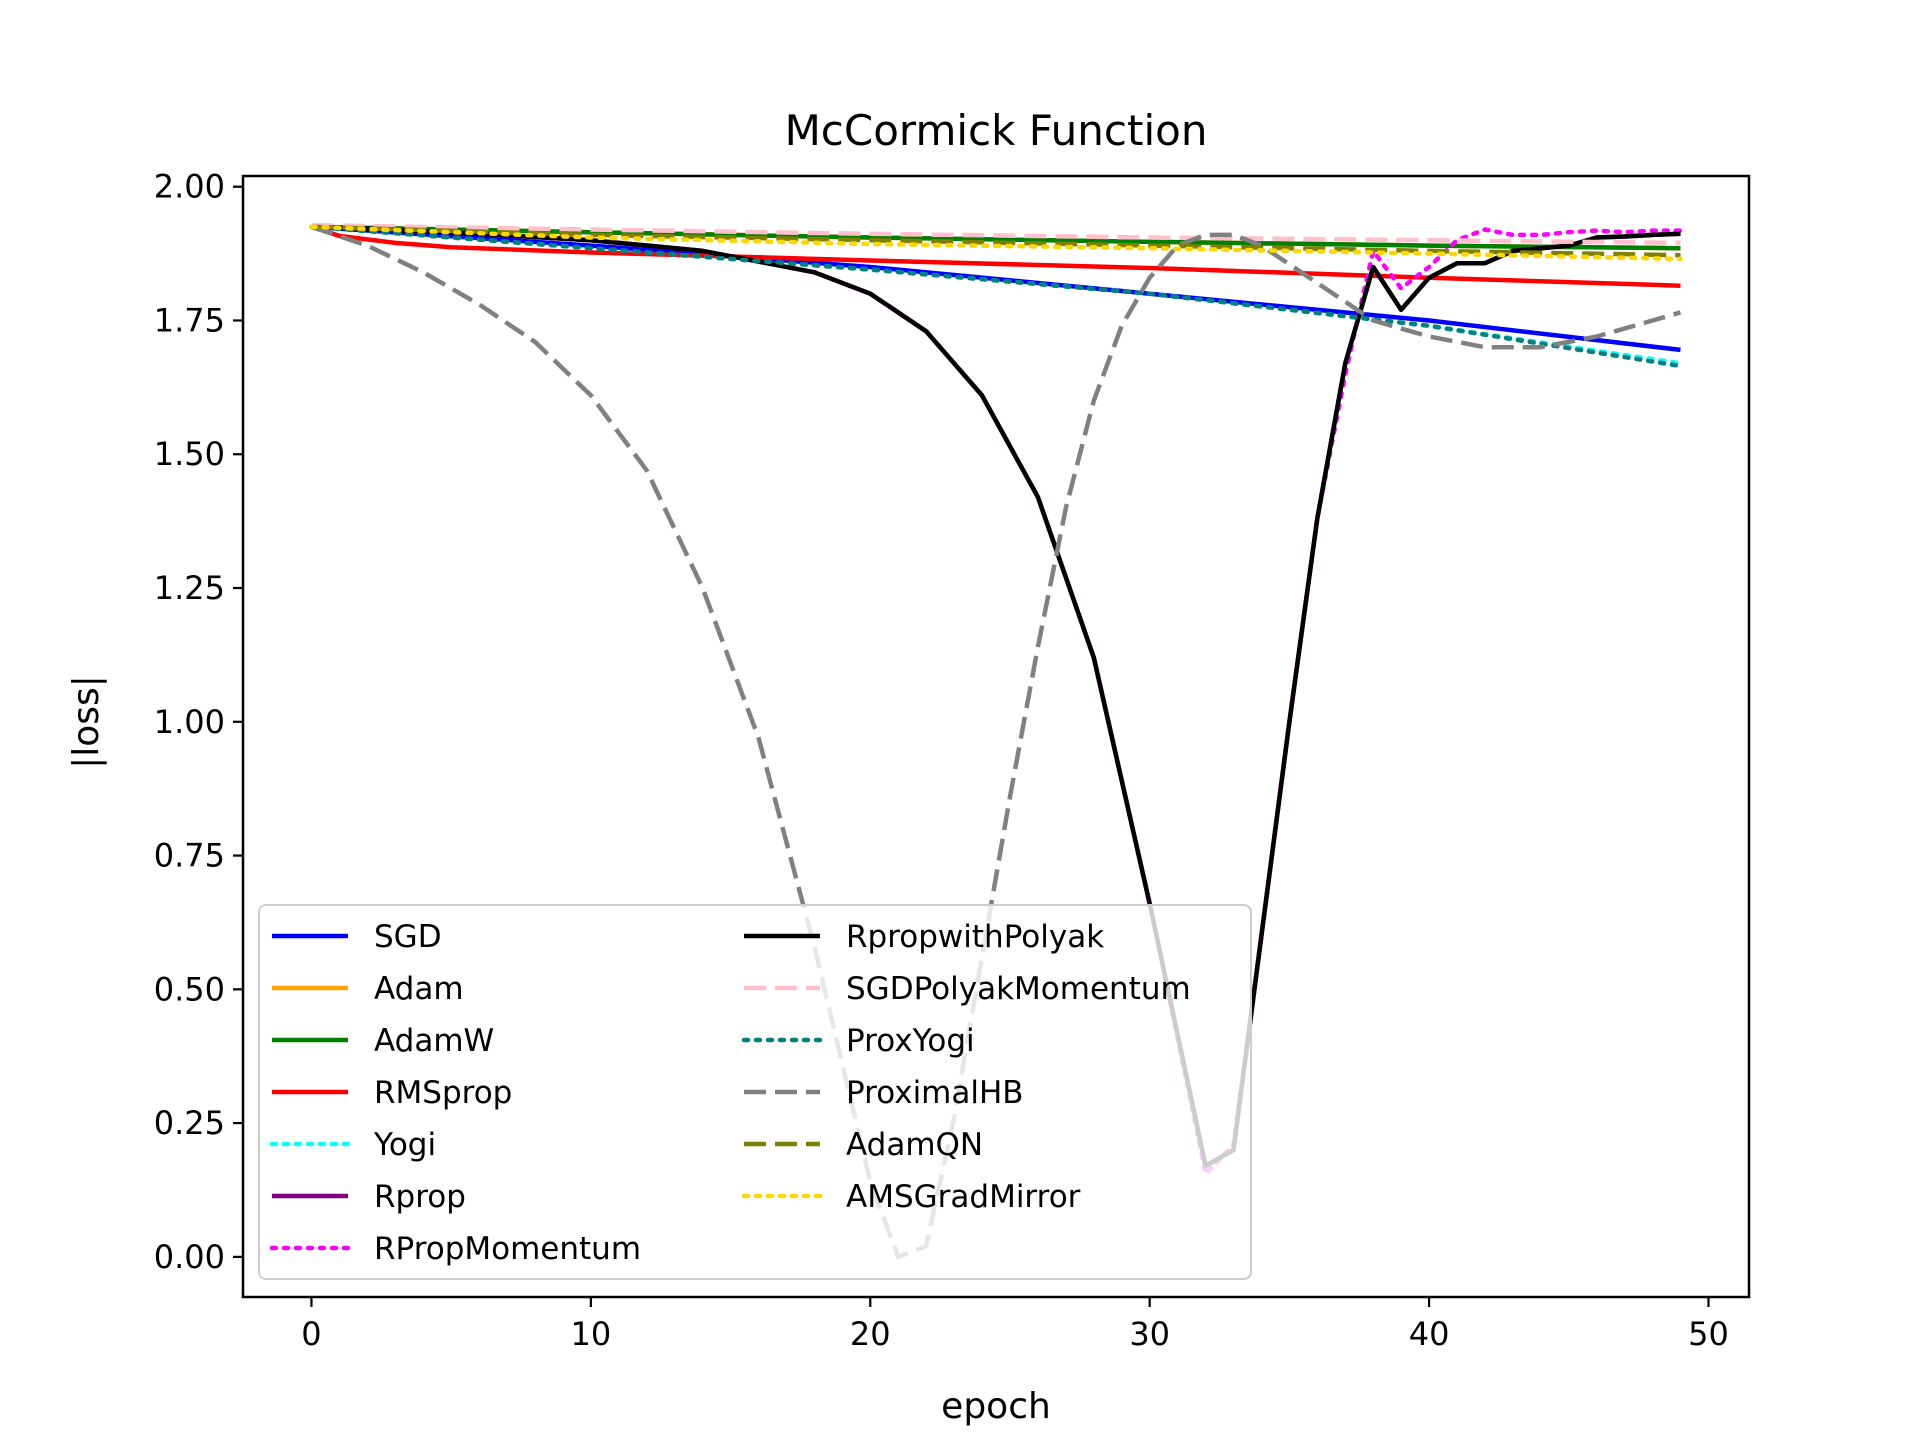 This screenshot has width=1920, height=1440. Describe the element at coordinates (86, 722) in the screenshot. I see `y-axis-label: |loss|` at that location.